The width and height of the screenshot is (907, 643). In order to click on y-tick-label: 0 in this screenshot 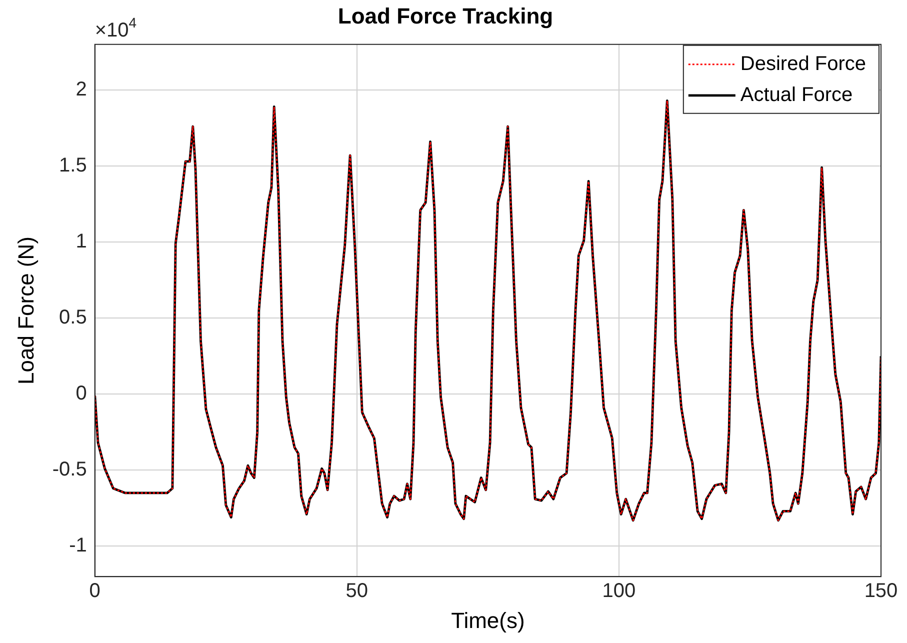, I will do `click(81, 393)`.